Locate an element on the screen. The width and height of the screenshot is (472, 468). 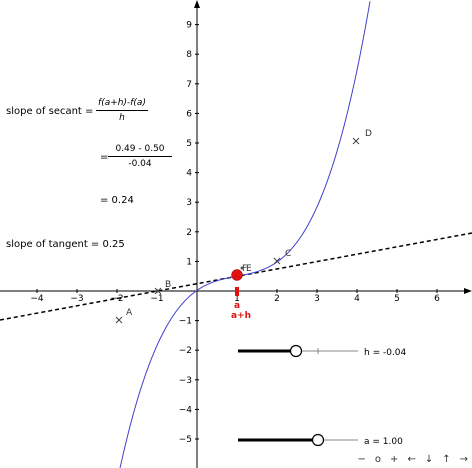
y-tick-label: 4 is located at coordinates (189, 174).